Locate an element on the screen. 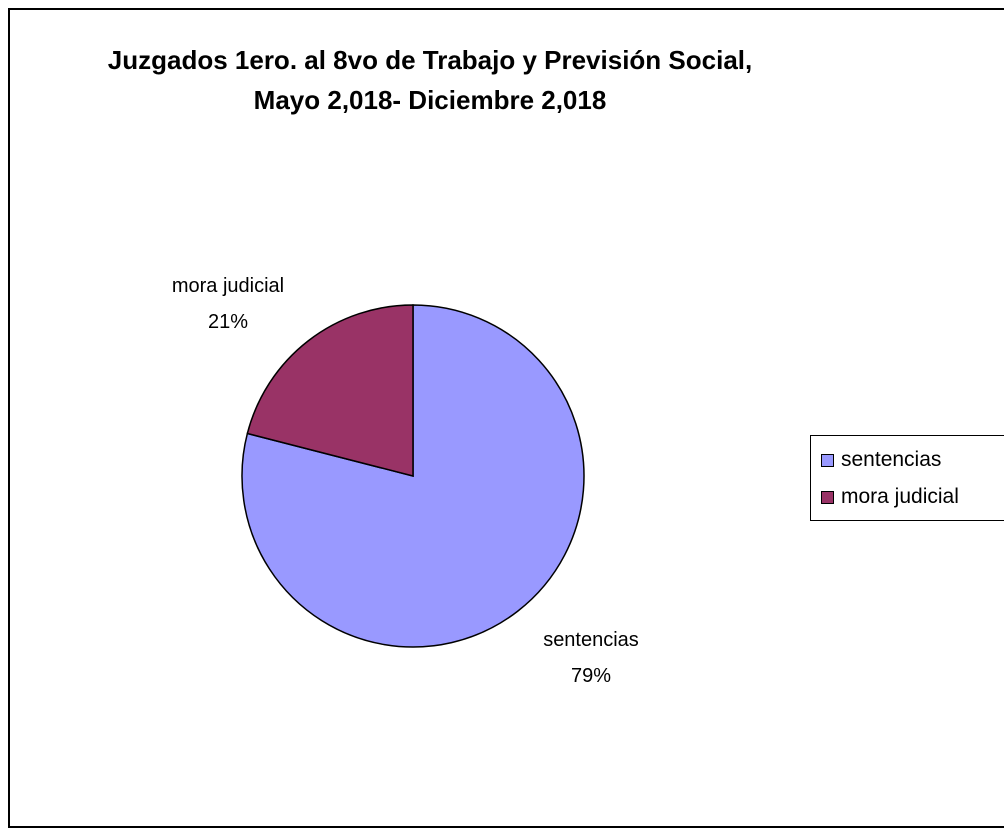 Image resolution: width=1004 pixels, height=828 pixels. legend-item-mora-judicial: mora judicial is located at coordinates (890, 497).